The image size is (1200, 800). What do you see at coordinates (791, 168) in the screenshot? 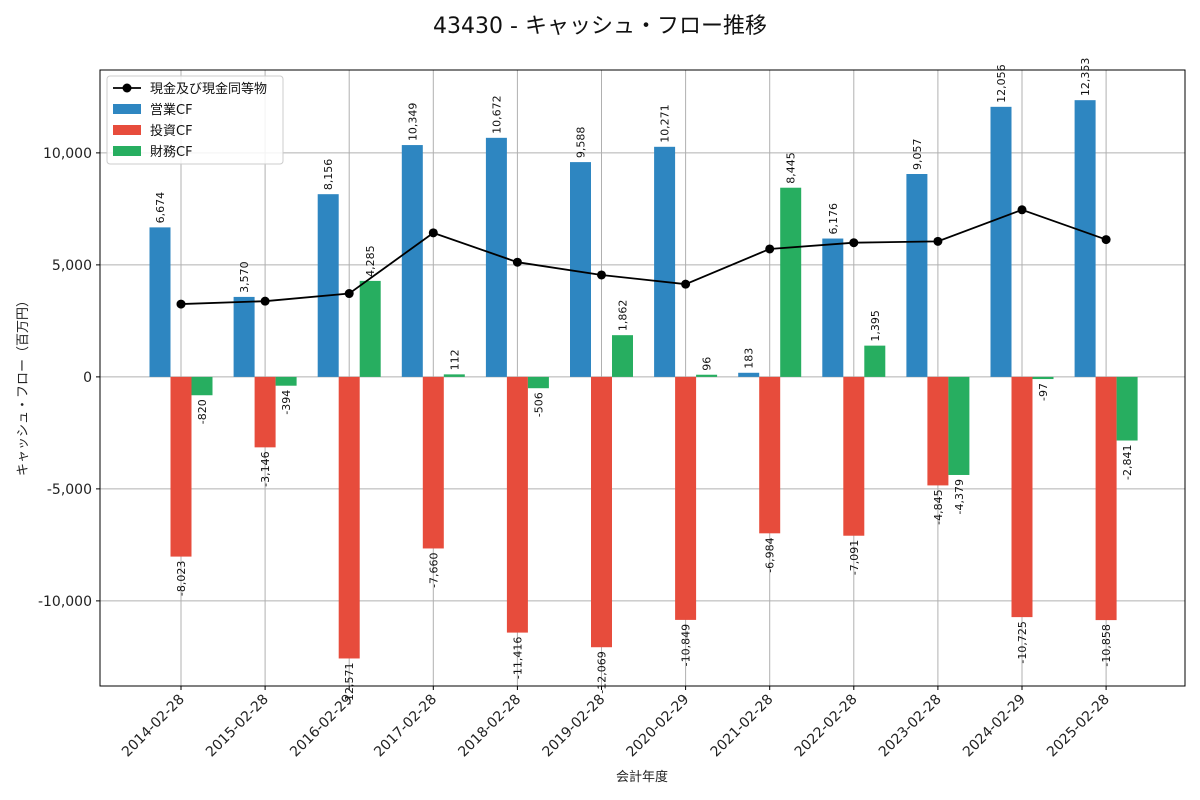
I see `bar-value-label: 8,445` at bounding box center [791, 168].